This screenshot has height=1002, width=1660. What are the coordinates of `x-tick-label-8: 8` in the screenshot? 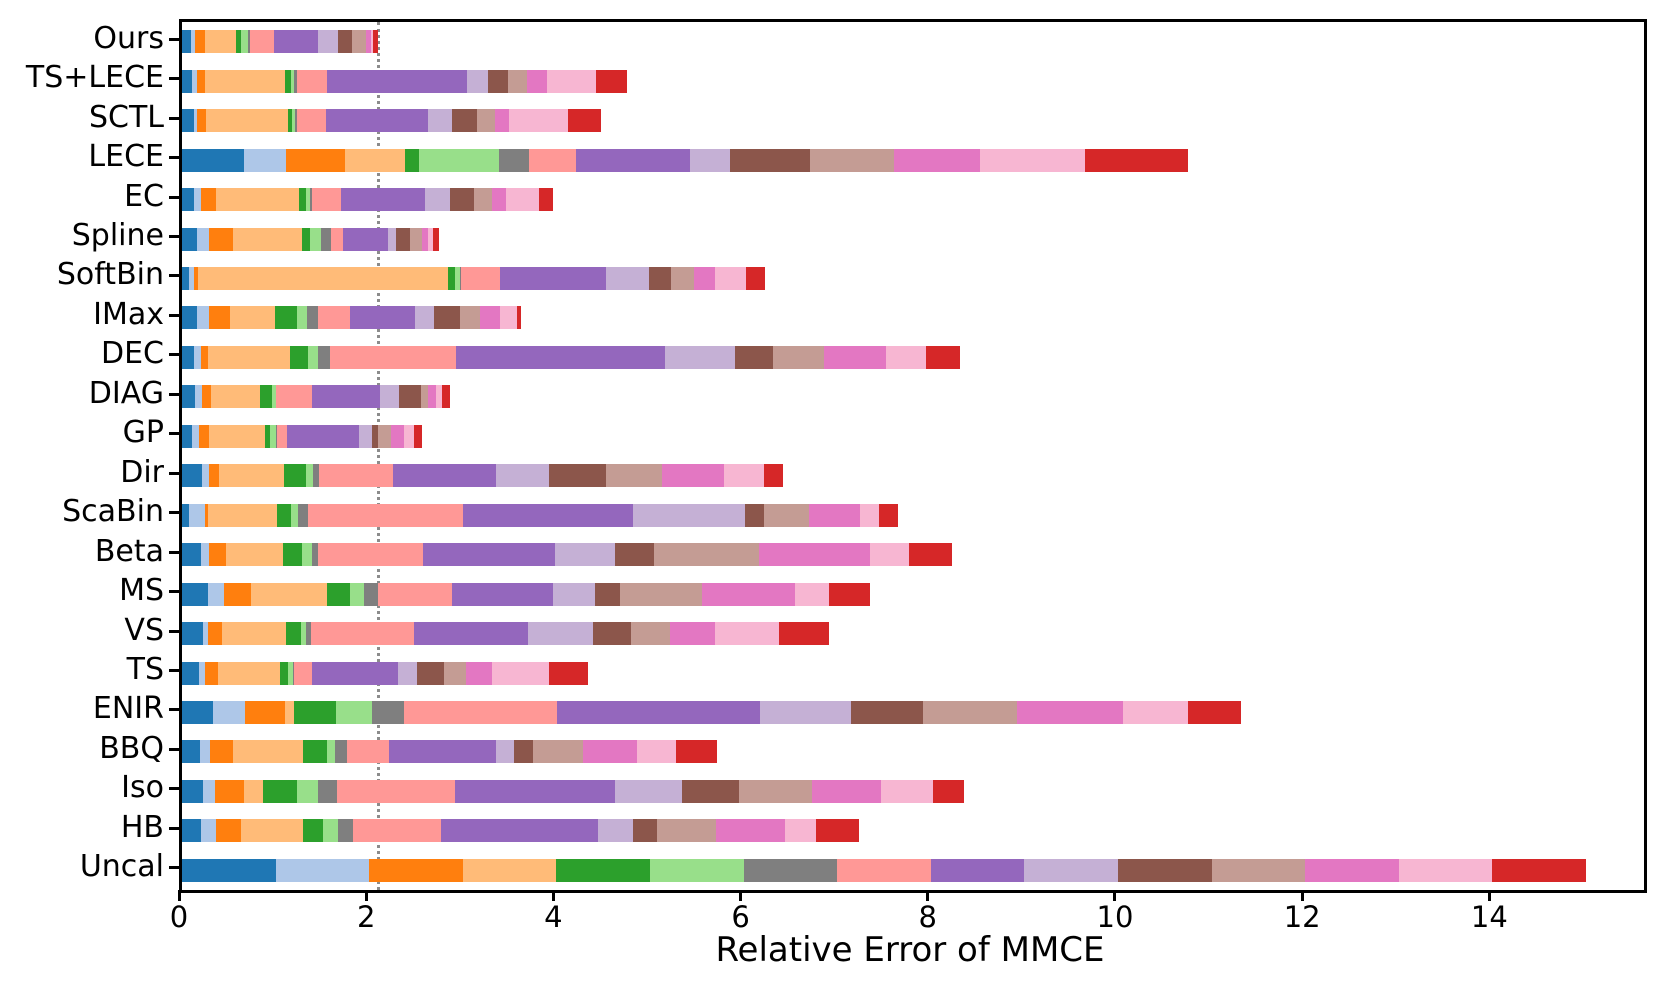 It's located at (927, 917).